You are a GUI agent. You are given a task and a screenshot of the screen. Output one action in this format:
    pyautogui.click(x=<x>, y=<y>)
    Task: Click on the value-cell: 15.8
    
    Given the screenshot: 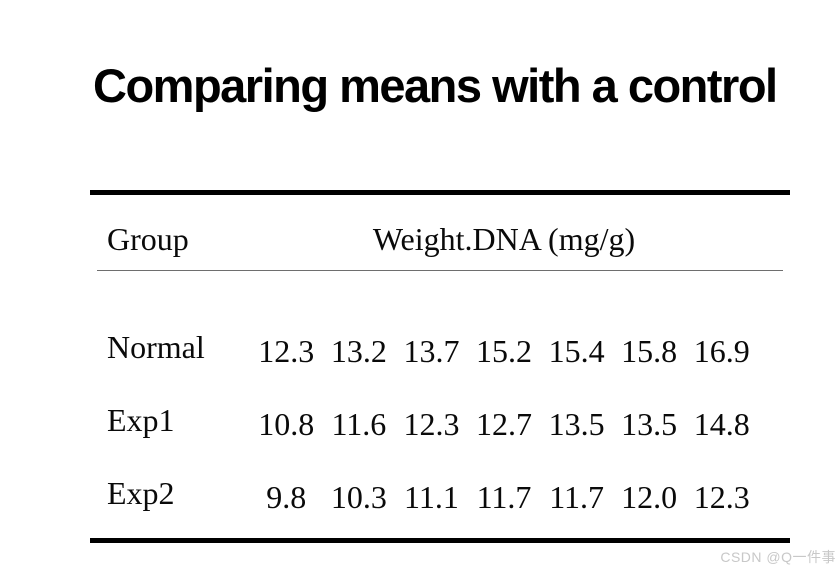 What is the action you would take?
    pyautogui.click(x=649, y=351)
    